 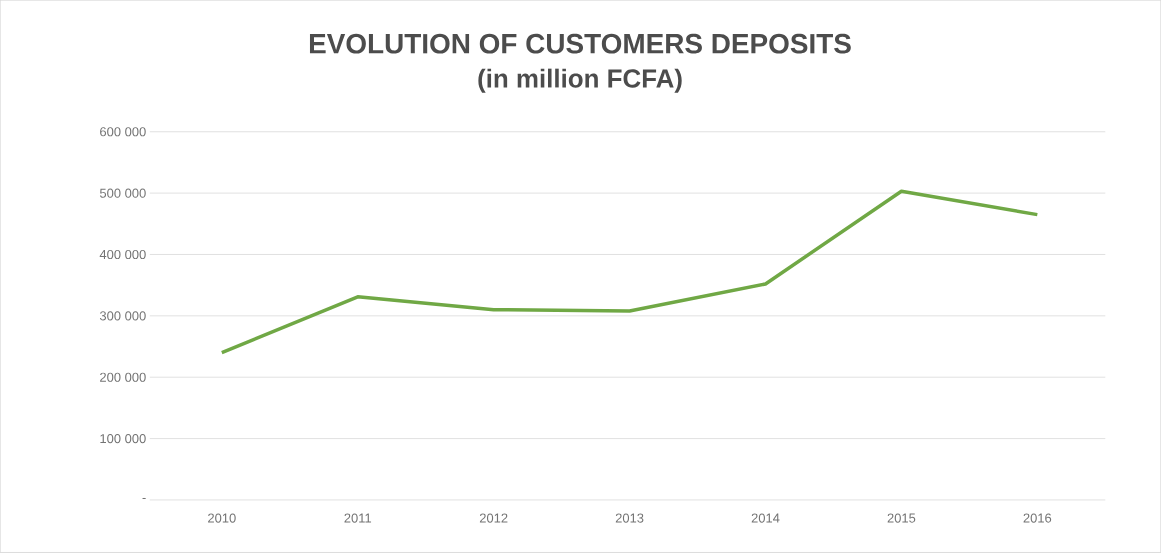 I want to click on chart-title: EVOLUTION OF CUSTOMERS DEPOSITS, so click(x=580, y=44).